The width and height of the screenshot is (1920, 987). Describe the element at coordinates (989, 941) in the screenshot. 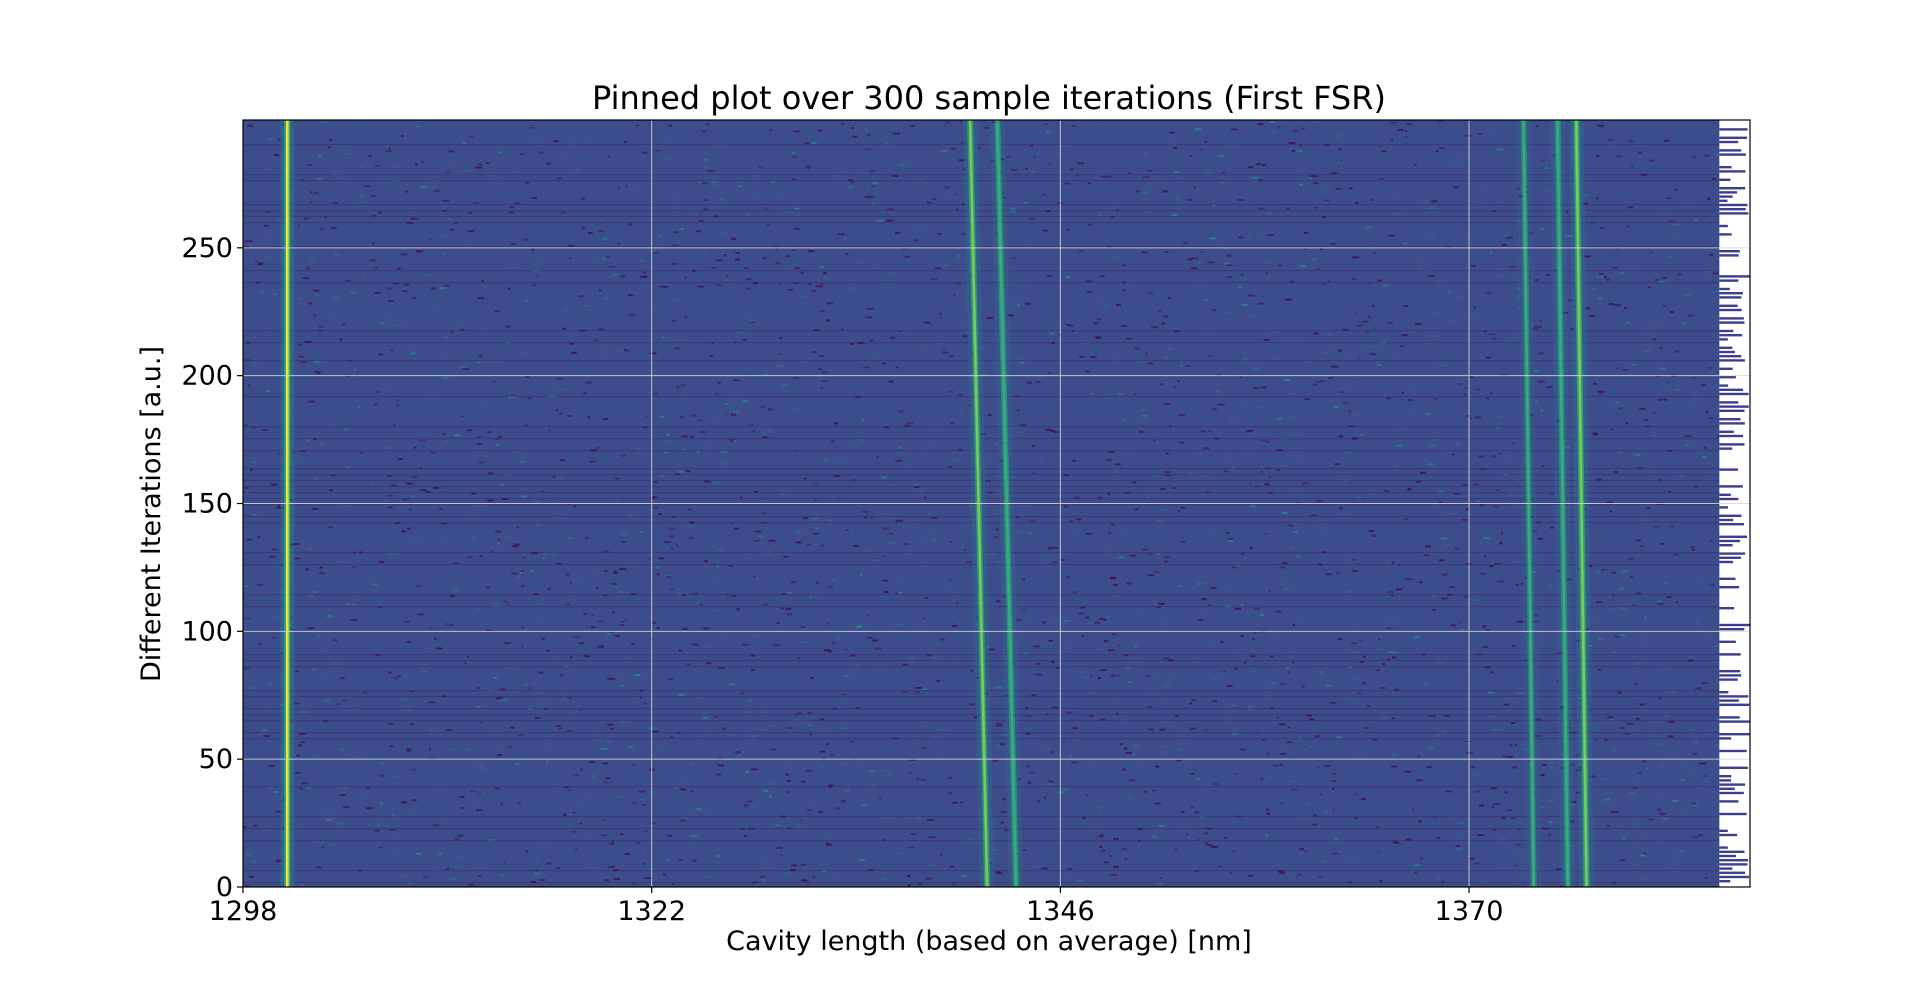

I see `x-axis-label: Cavity length (based on average) [nm]` at that location.